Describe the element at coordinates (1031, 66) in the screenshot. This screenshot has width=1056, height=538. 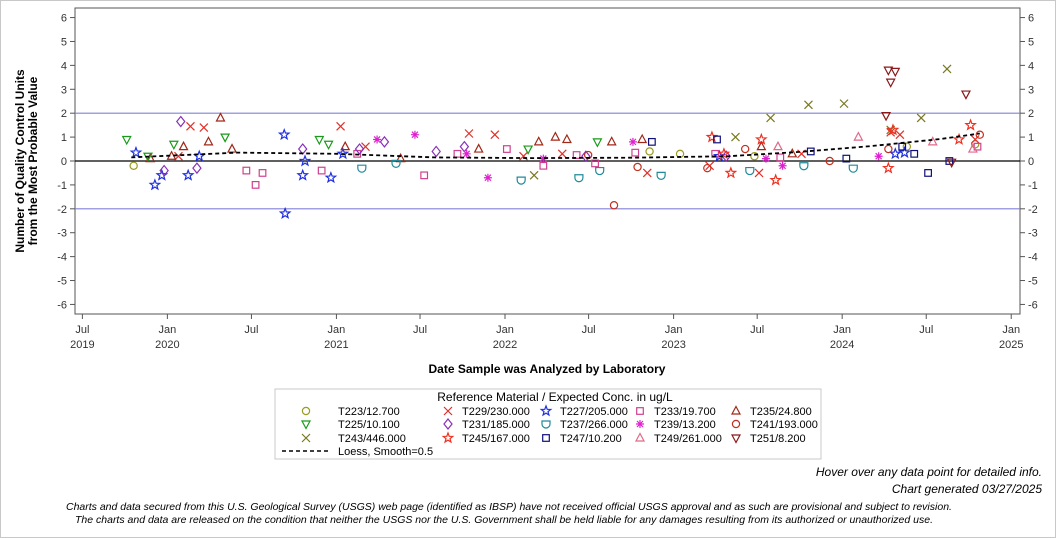
I see `y-tick-label-right: 4` at that location.